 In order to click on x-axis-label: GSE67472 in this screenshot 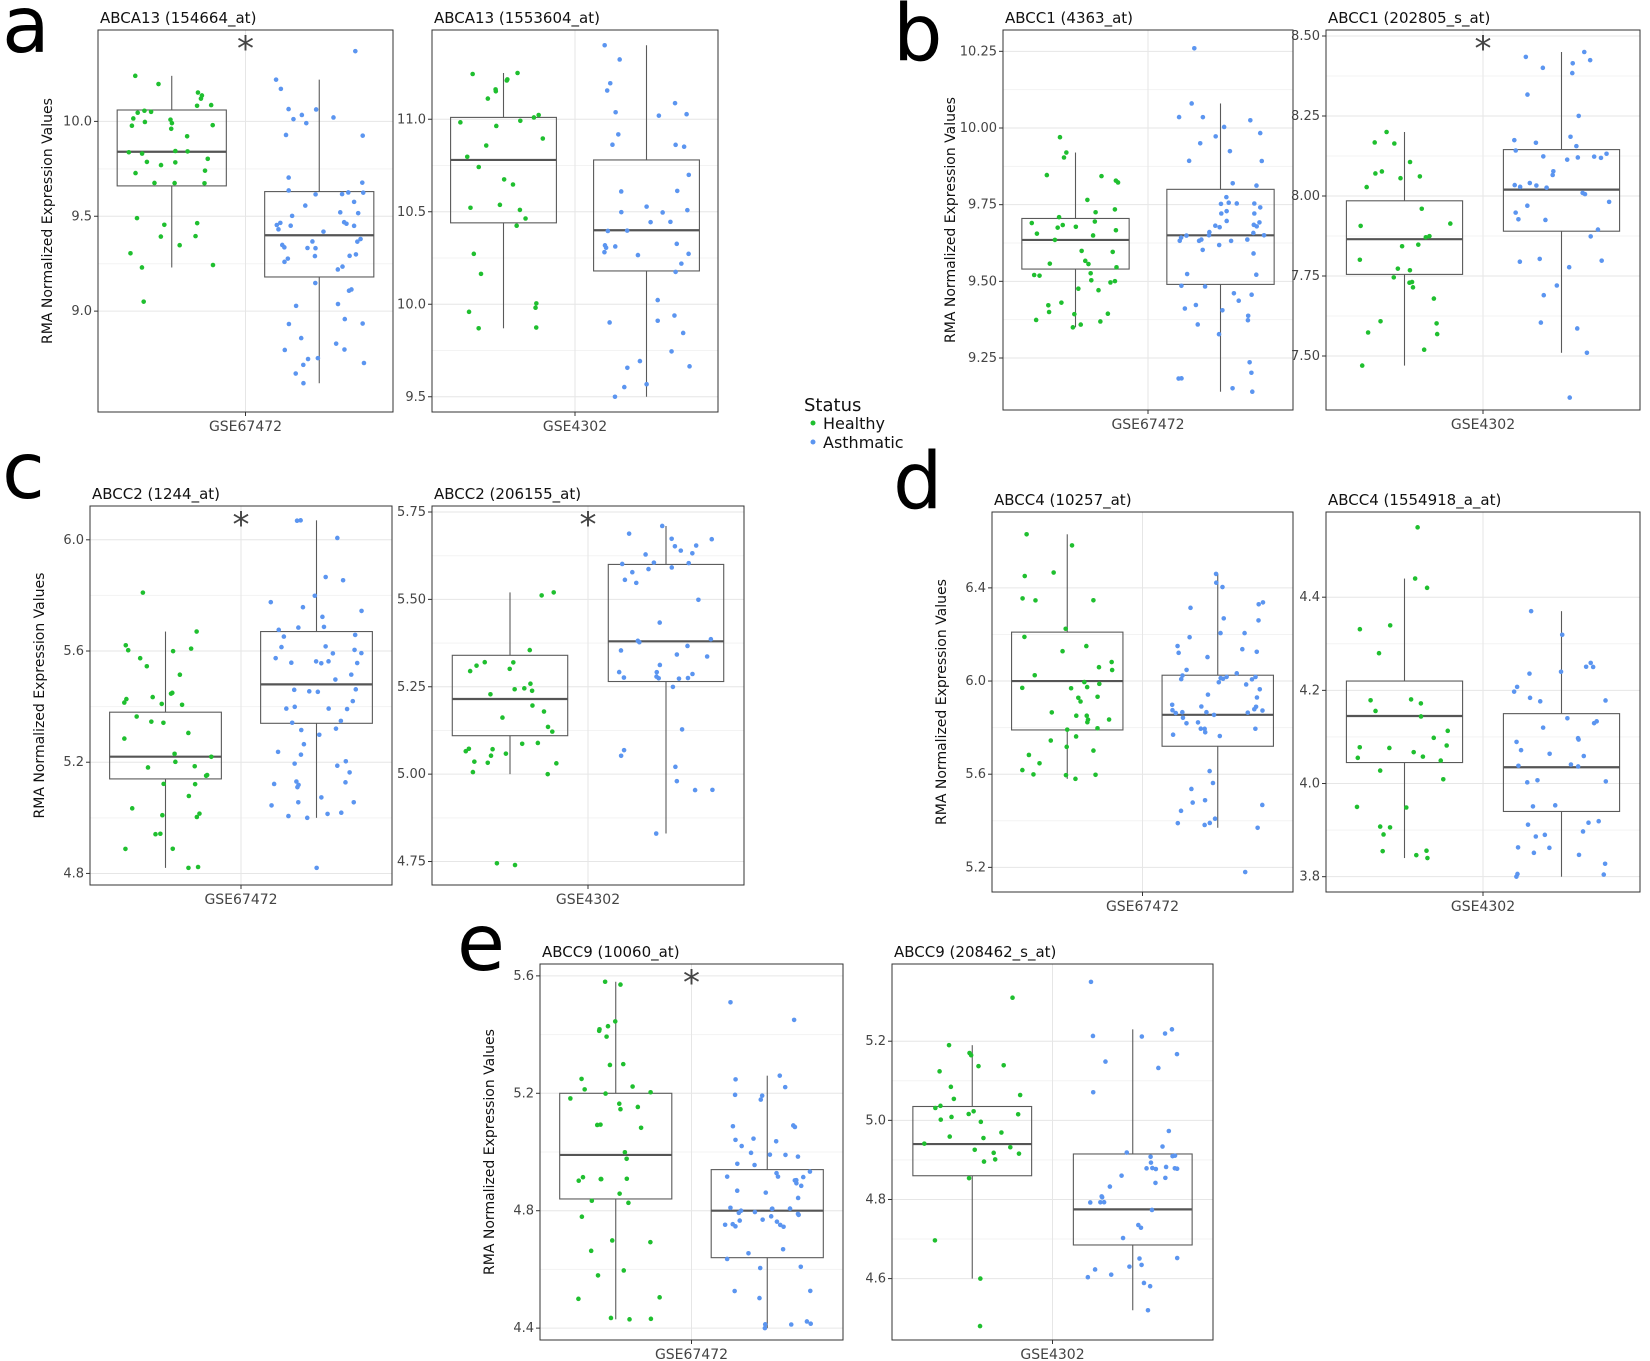, I will do `click(1147, 425)`.